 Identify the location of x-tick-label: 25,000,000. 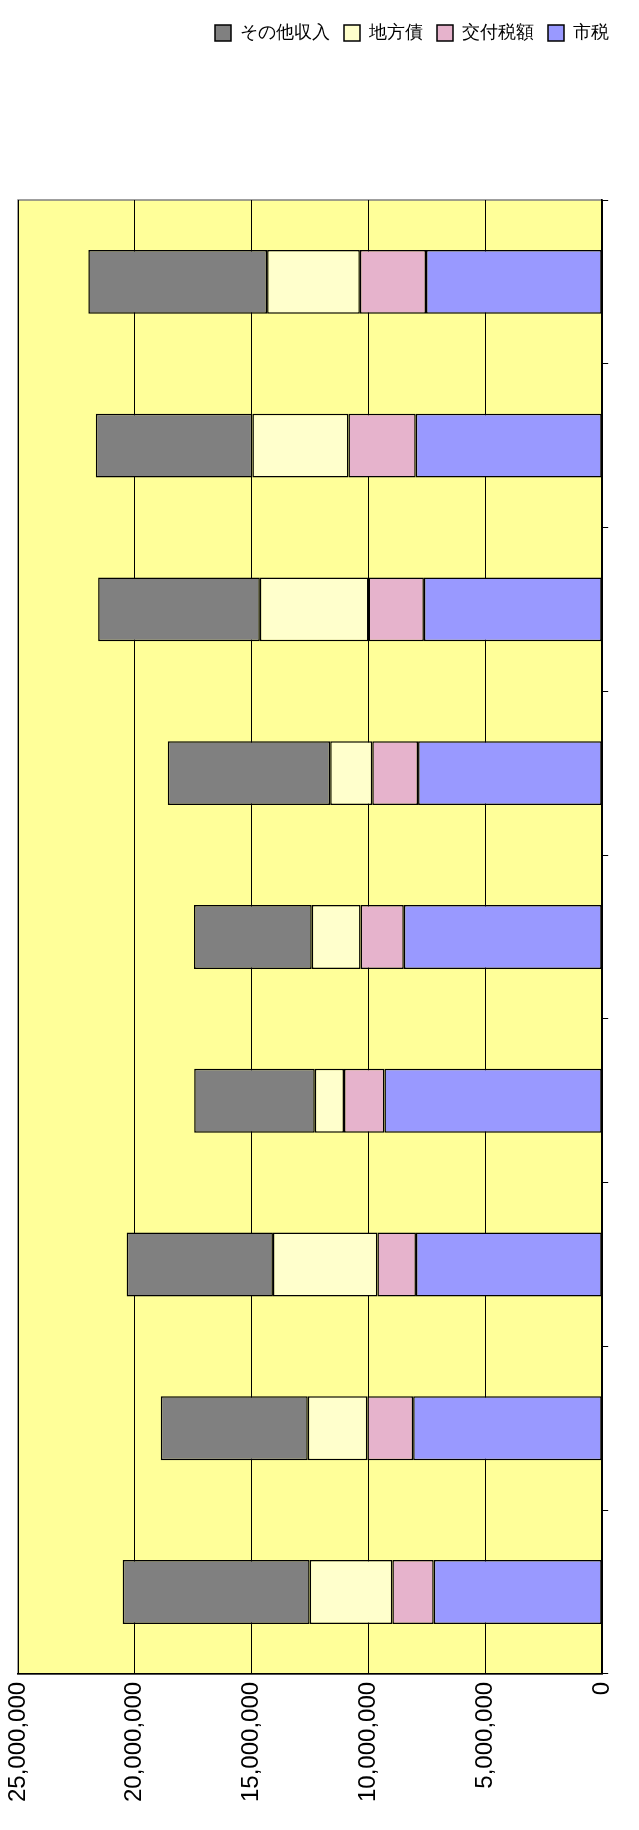
(16, 1742).